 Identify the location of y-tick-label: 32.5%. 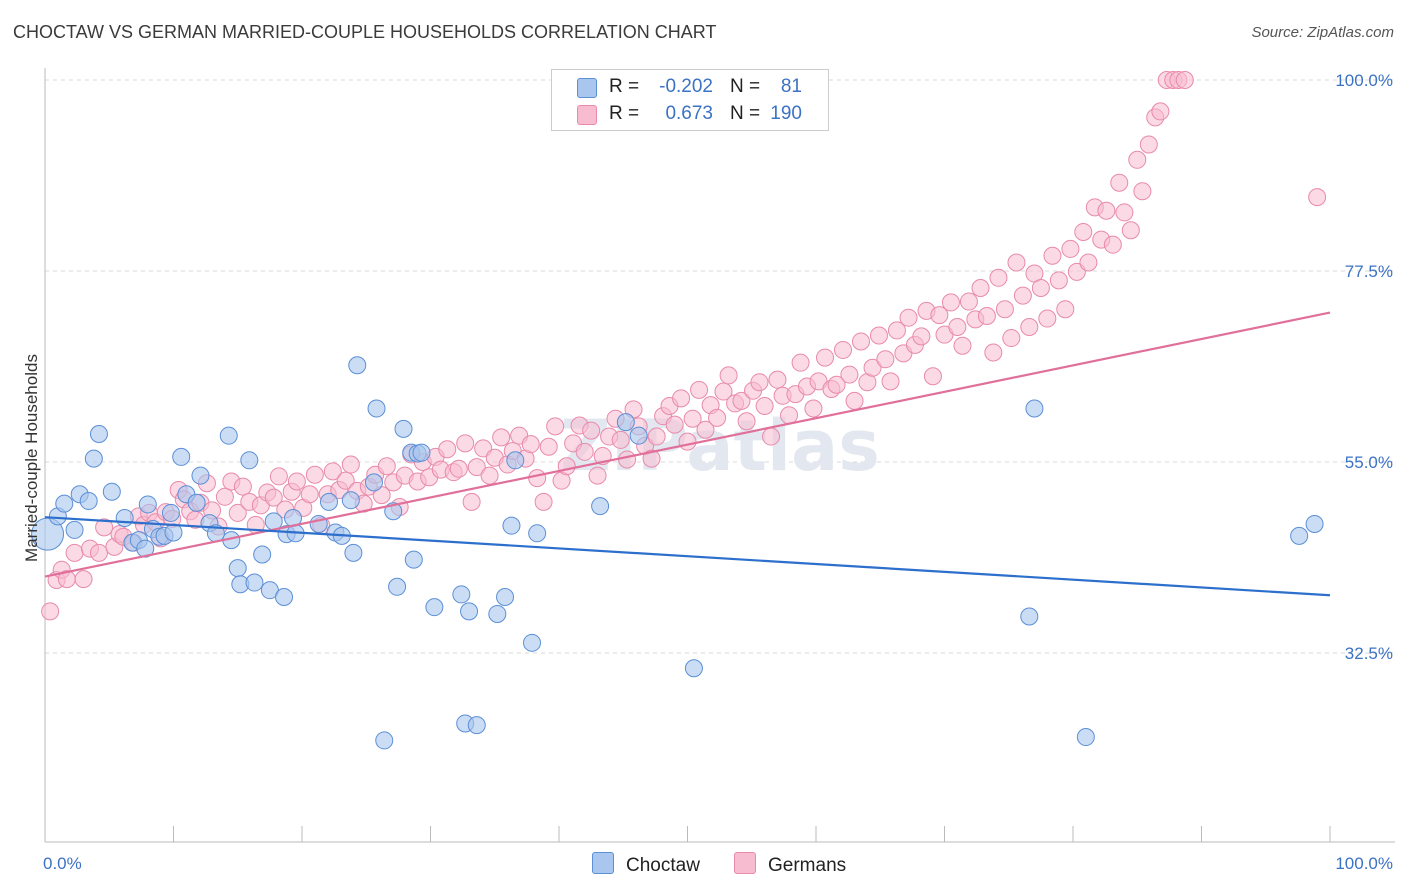
(1369, 653).